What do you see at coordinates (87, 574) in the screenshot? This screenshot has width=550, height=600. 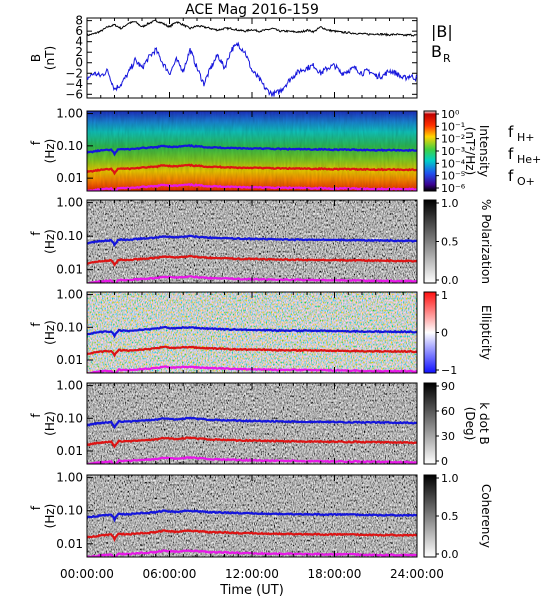 I see `time-tick-label: 00:00:00` at bounding box center [87, 574].